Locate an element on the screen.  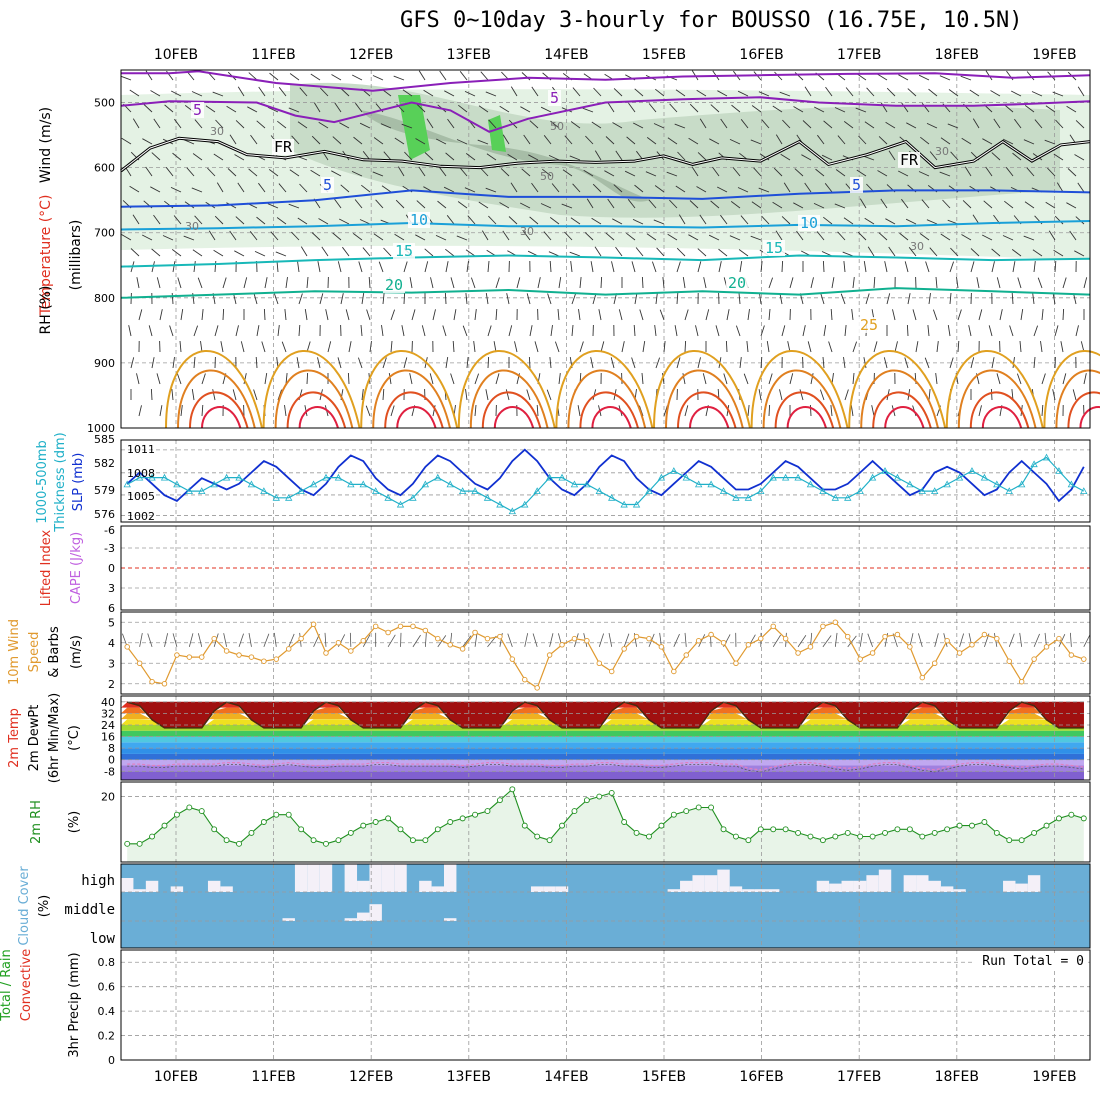
slp-tick-label: 1005 is located at coordinates (141, 496).